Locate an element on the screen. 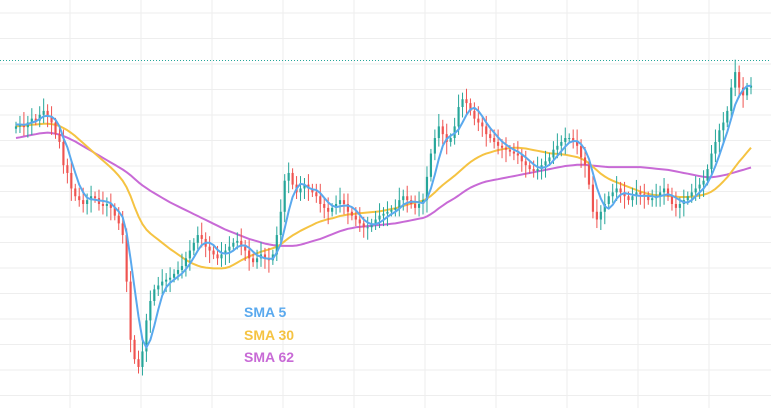 The height and width of the screenshot is (408, 771). legend-sma5: SMA 5 is located at coordinates (265, 312).